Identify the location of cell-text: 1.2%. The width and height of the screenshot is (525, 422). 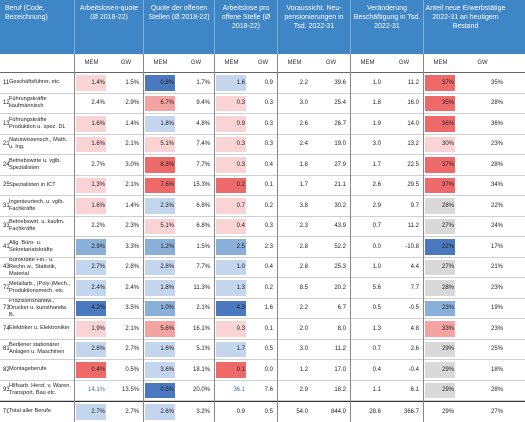
(167, 246).